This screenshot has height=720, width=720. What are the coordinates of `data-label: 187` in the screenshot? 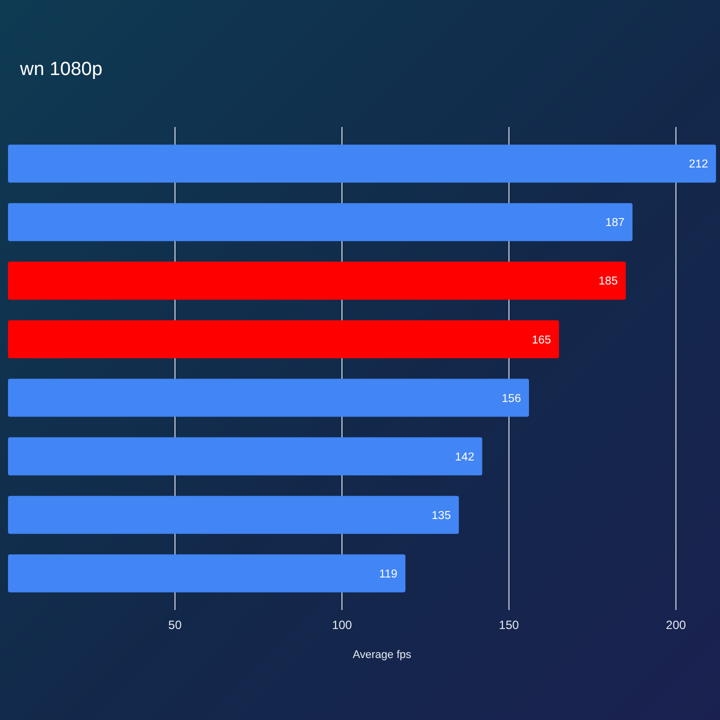 It's located at (615, 223).